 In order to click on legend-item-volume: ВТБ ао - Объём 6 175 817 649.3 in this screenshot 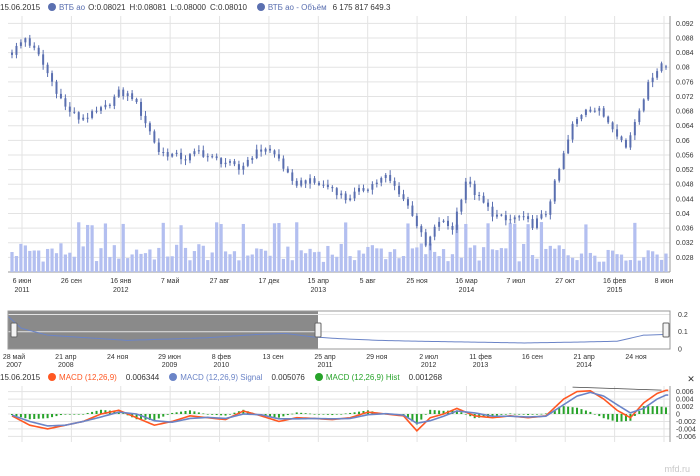, I will do `click(323, 7)`.